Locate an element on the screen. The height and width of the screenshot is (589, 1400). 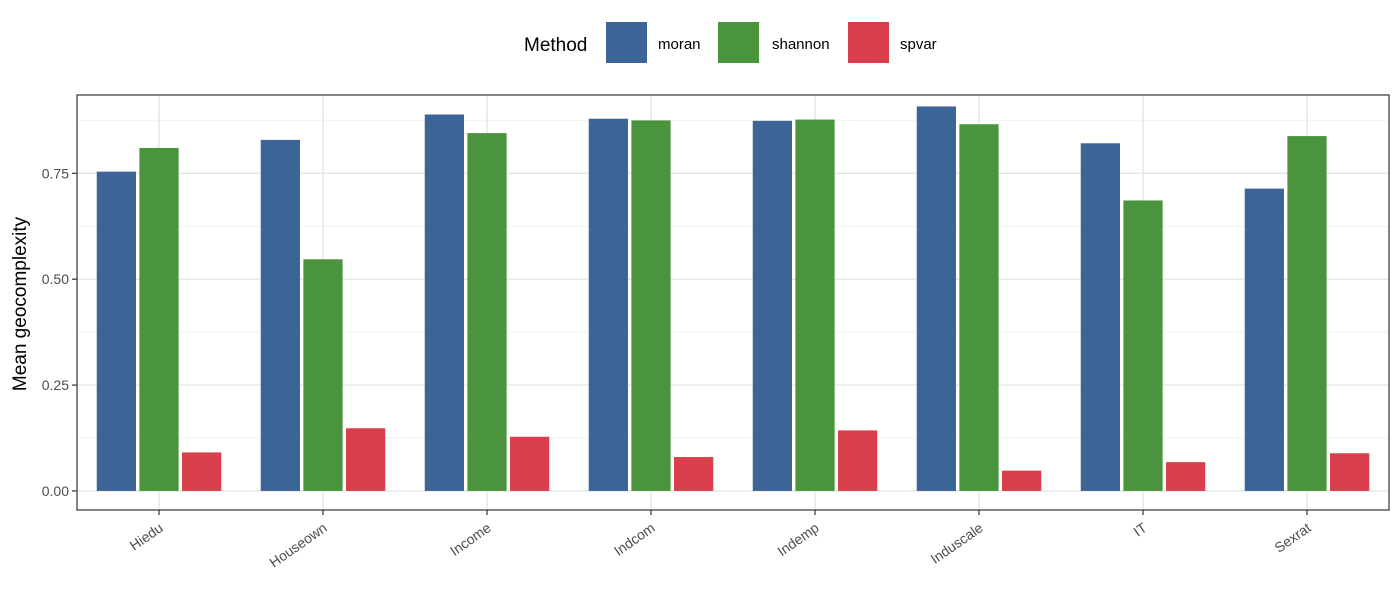
x-tick-label: Indcom is located at coordinates (634, 538).